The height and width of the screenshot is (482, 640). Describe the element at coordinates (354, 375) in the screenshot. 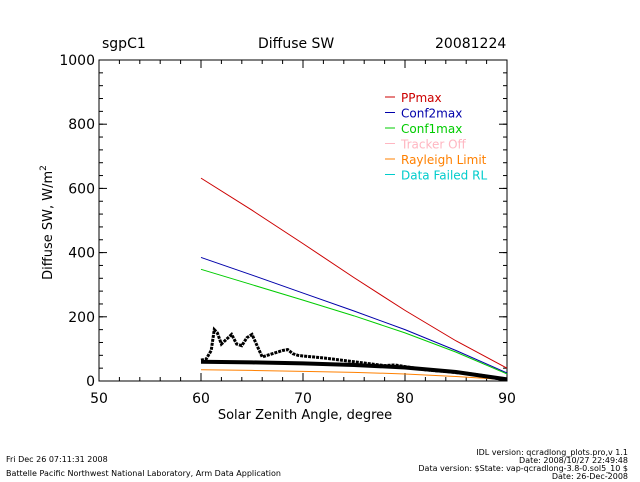

I see `series-line-rayleigh-limit` at that location.